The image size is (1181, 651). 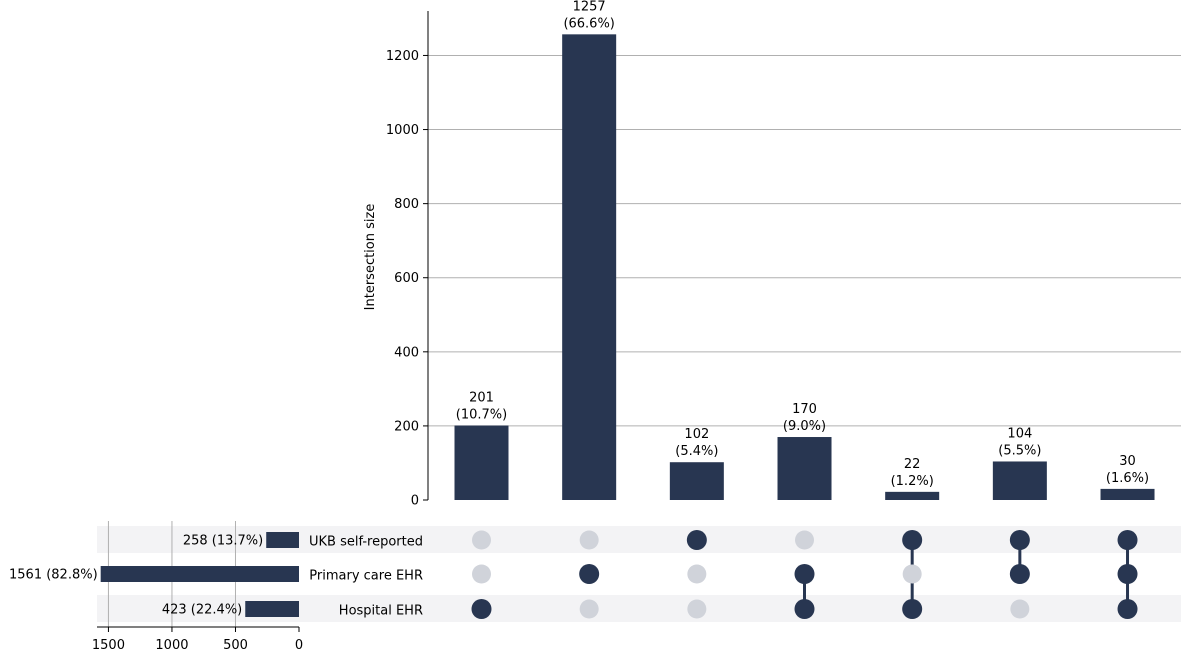 I want to click on set-x-tick-label: 1500, so click(x=108, y=644).